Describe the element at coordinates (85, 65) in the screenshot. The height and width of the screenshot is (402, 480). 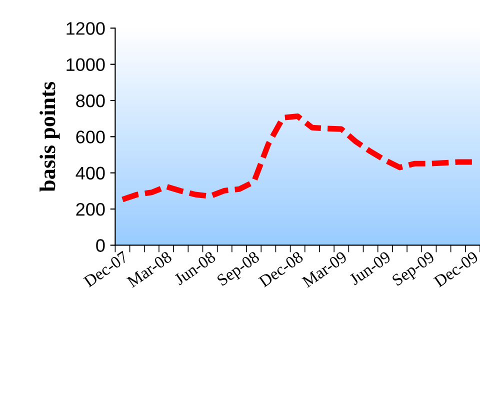
I see `y-tick-label: 1000` at that location.